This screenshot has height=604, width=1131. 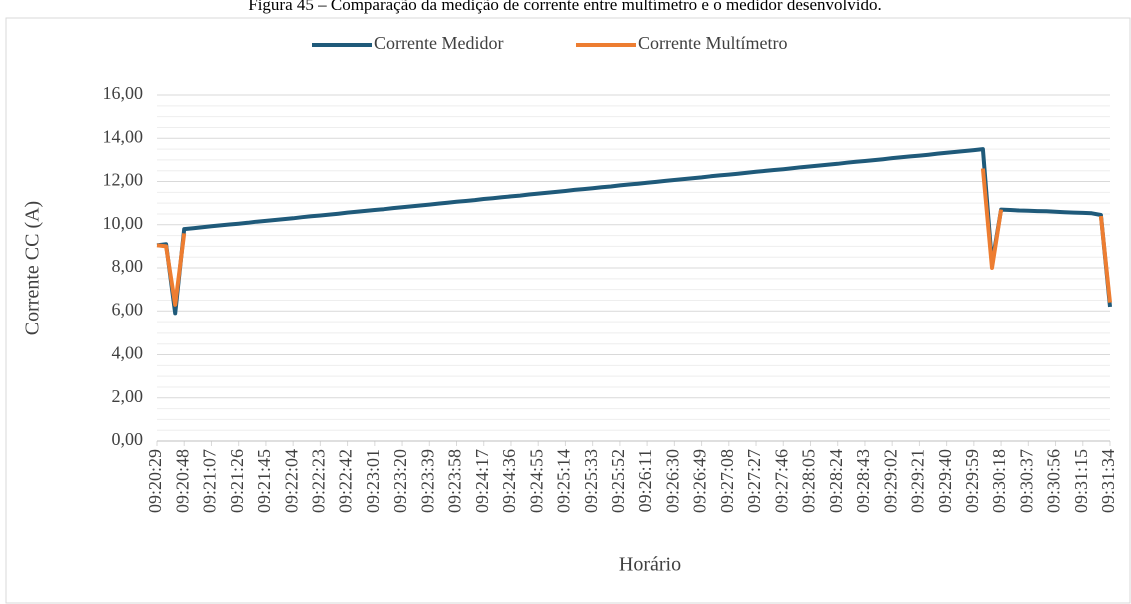 What do you see at coordinates (890, 481) in the screenshot?
I see `x-tick-label: 09:29:02` at bounding box center [890, 481].